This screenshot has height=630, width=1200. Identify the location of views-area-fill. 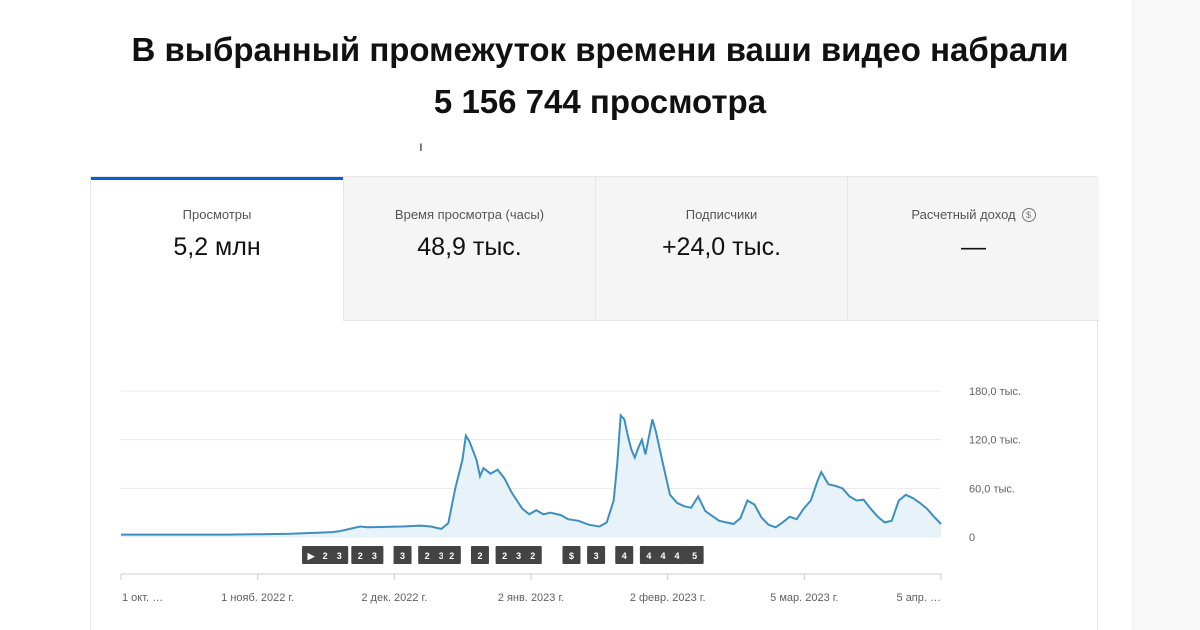
(531, 476).